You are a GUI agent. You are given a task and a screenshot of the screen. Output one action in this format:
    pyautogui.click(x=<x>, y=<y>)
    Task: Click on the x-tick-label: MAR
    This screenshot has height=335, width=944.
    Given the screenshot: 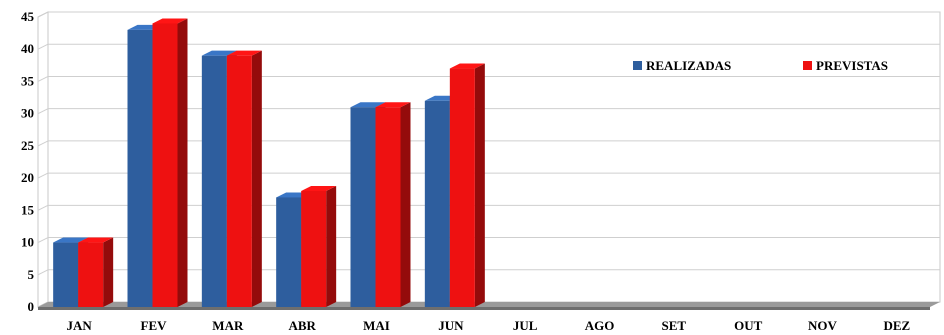 What is the action you would take?
    pyautogui.click(x=228, y=325)
    